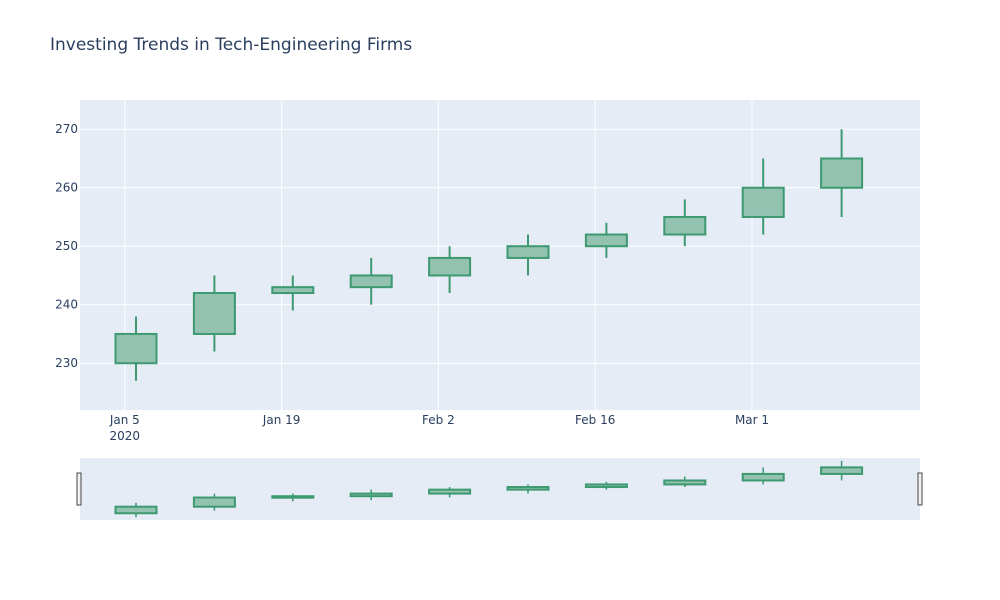 Image resolution: width=1000 pixels, height=600 pixels. Describe the element at coordinates (66, 188) in the screenshot. I see `y-tick-label: 260` at that location.